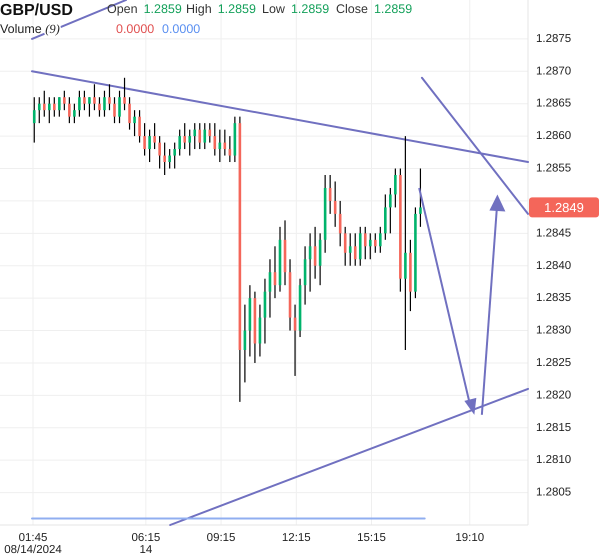 The image size is (600, 558). What do you see at coordinates (554, 168) in the screenshot?
I see `y-tick-label: 1.2855` at bounding box center [554, 168].